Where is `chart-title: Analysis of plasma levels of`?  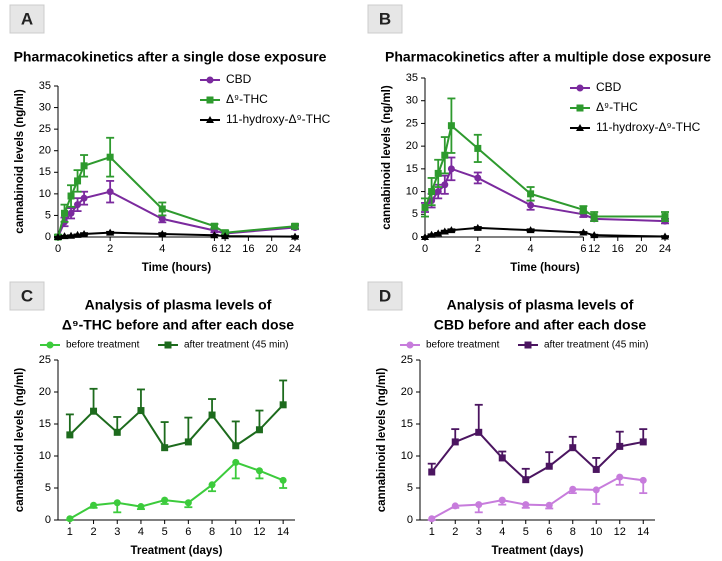 chart-title: Analysis of plasma levels of is located at coordinates (540, 305).